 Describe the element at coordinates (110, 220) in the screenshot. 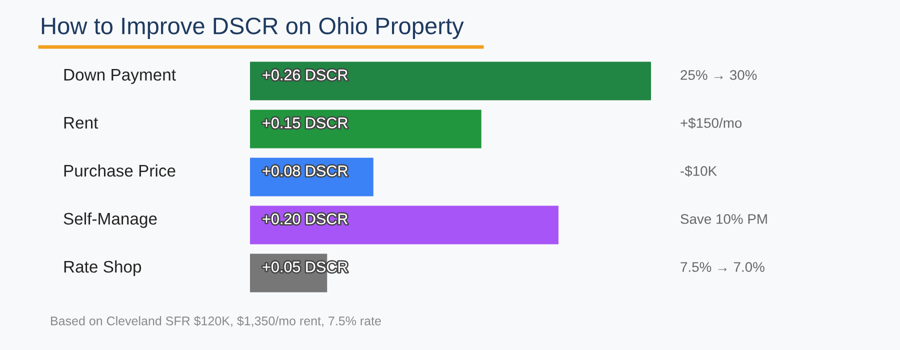

I see `y-tick-label: Self-Manage` at that location.